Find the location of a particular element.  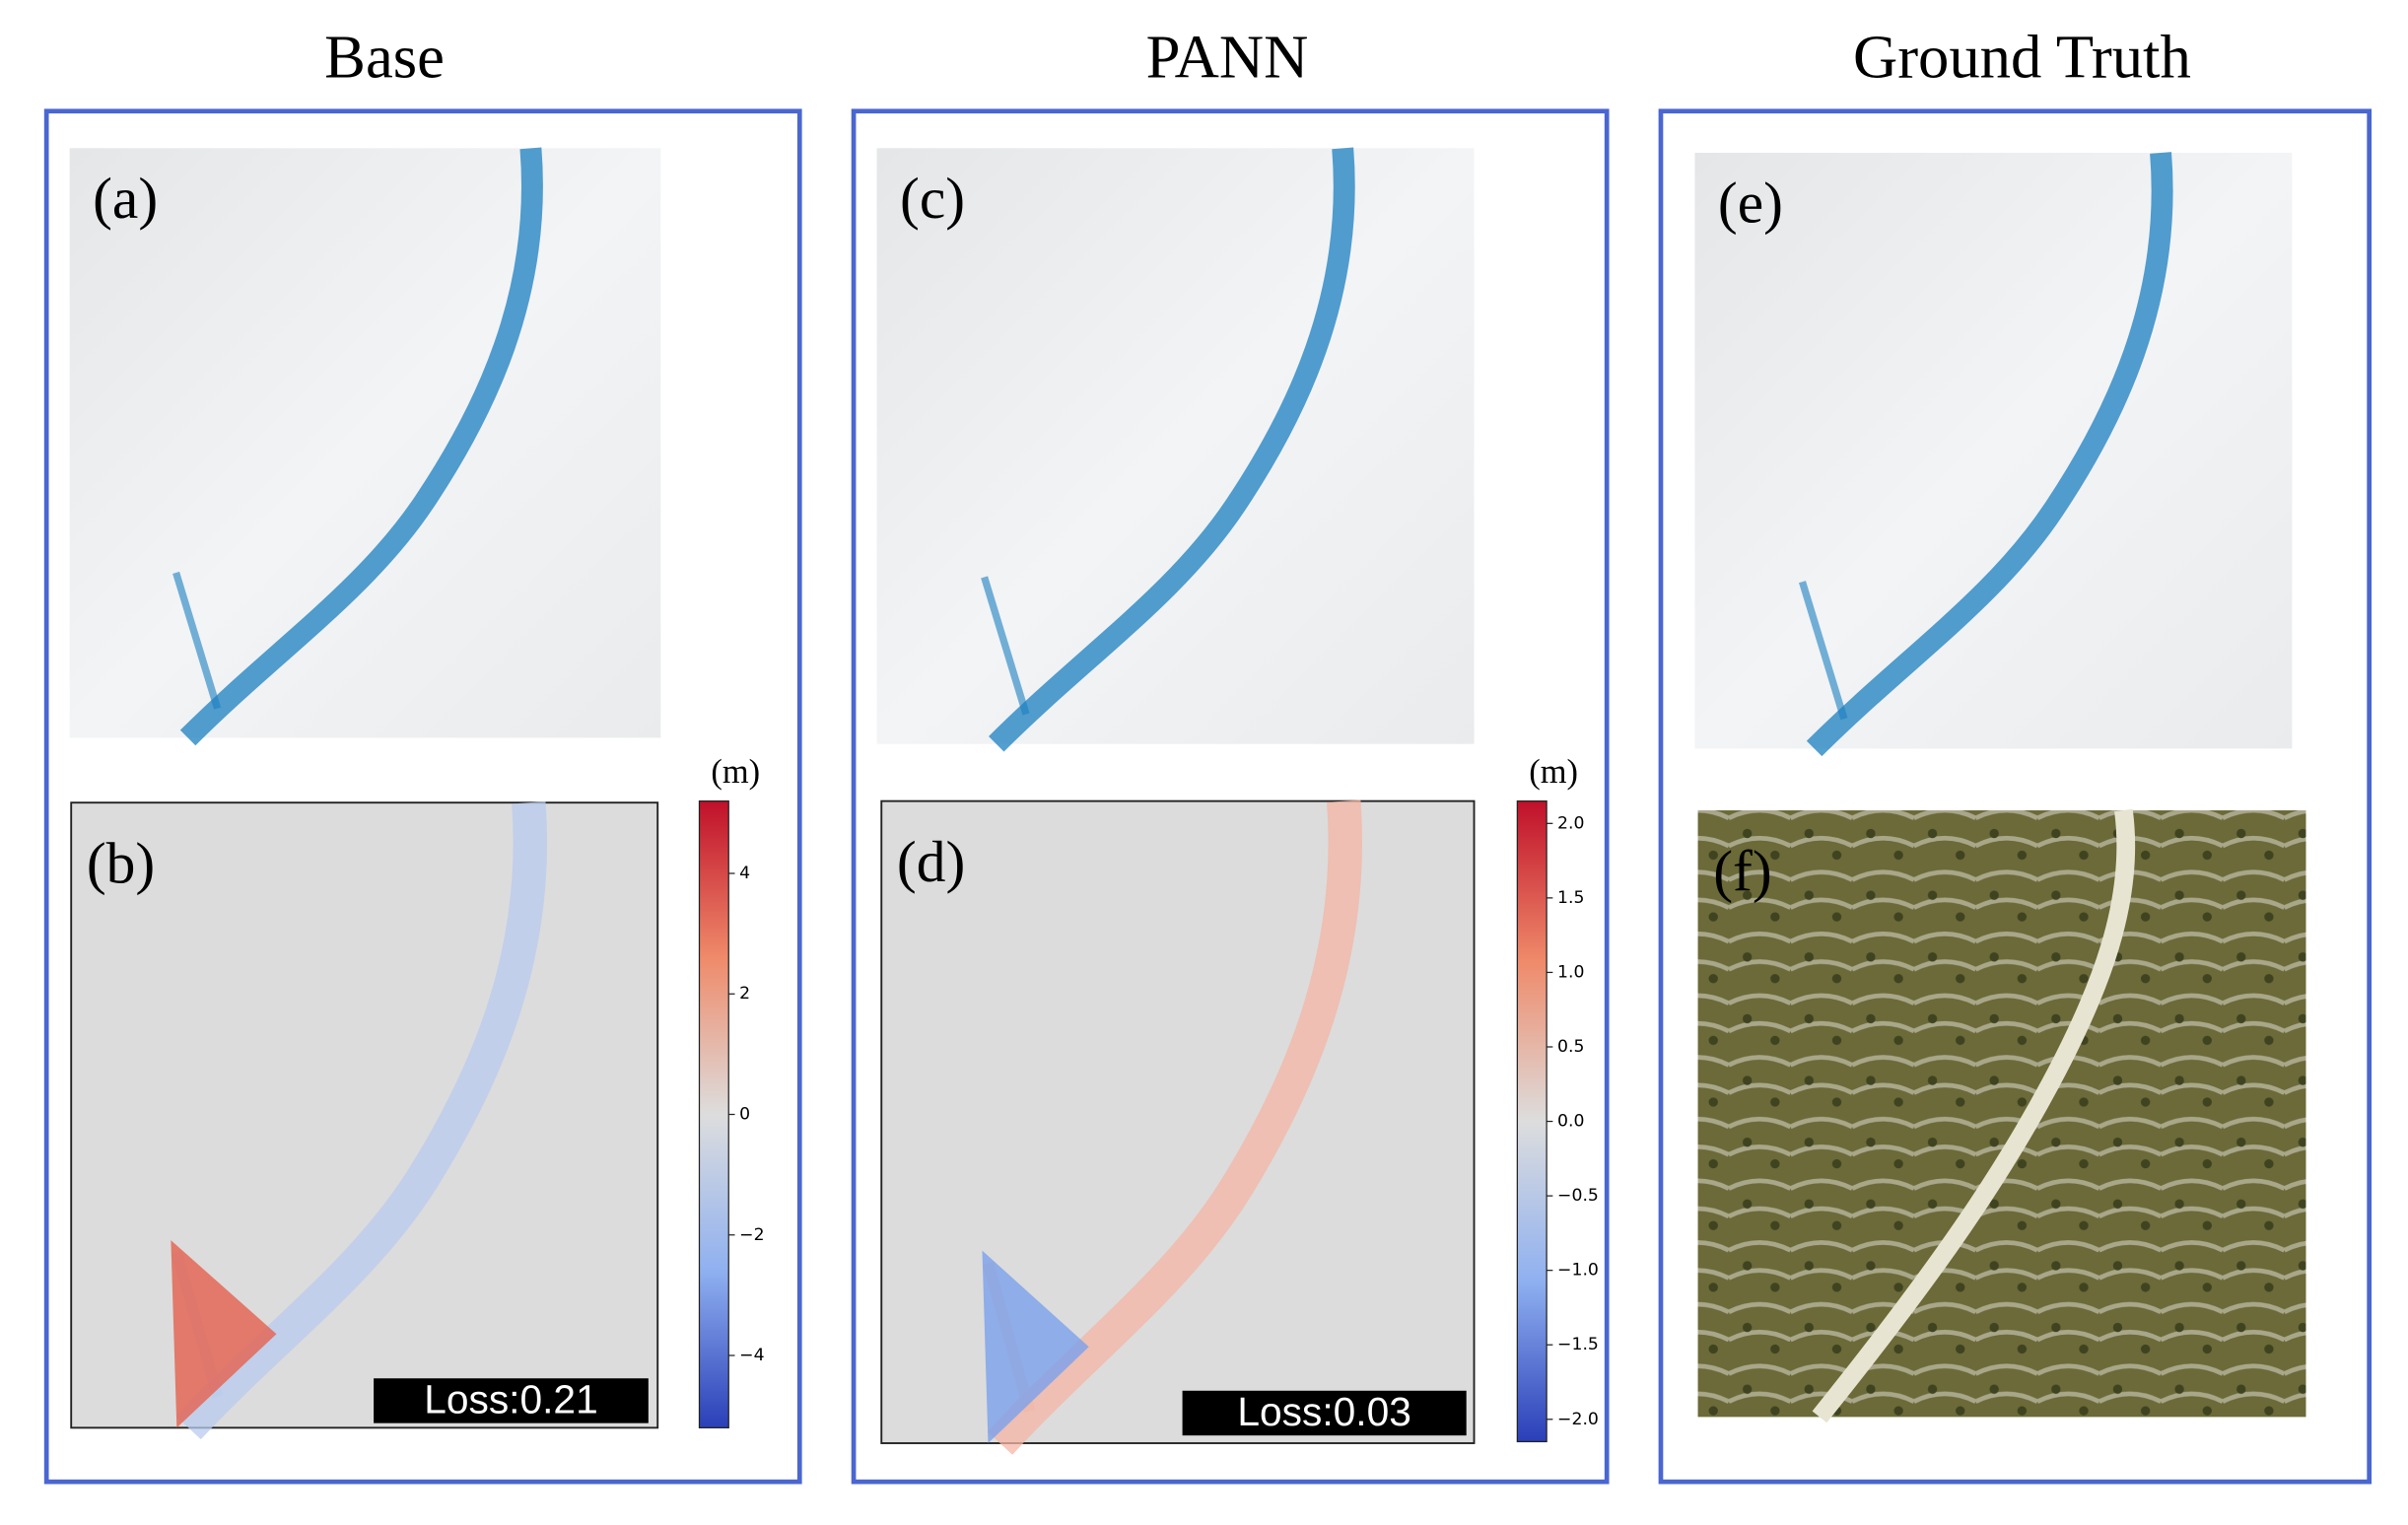

colorbar-tick-label: 0.0 is located at coordinates (1570, 1122).